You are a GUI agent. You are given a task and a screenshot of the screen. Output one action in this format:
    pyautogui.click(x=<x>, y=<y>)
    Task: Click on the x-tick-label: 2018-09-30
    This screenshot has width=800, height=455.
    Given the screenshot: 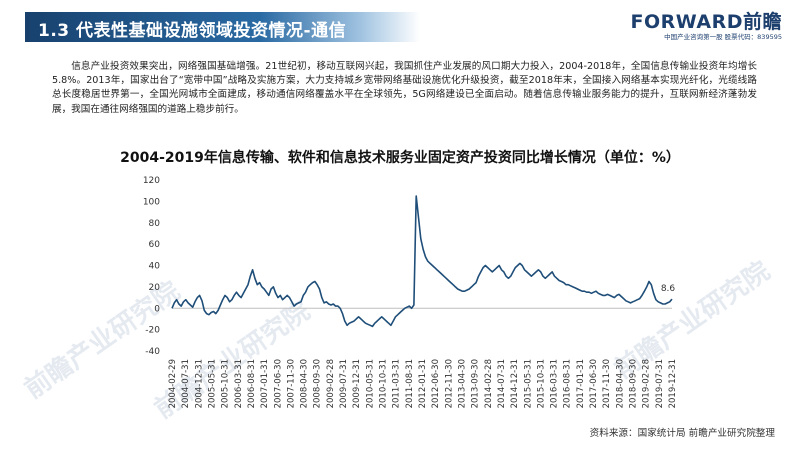 What is the action you would take?
    pyautogui.click(x=634, y=383)
    